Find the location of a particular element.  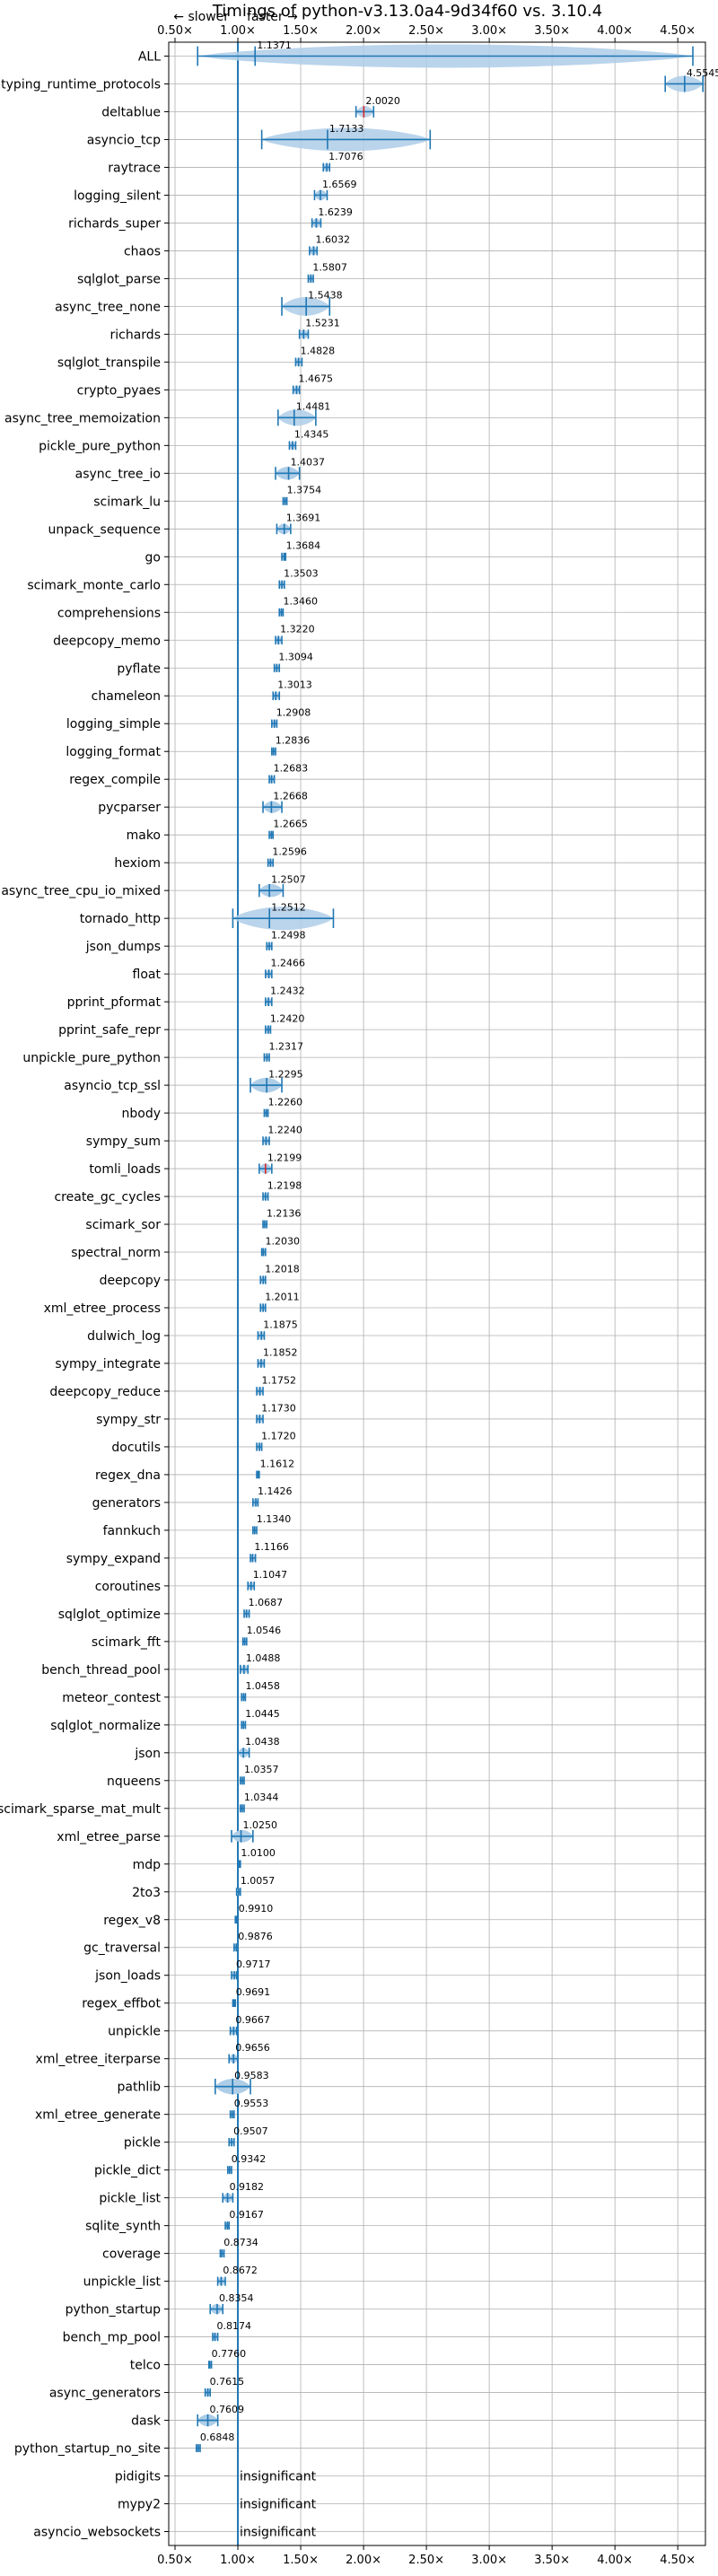

value-label: 1.4675 is located at coordinates (315, 379).